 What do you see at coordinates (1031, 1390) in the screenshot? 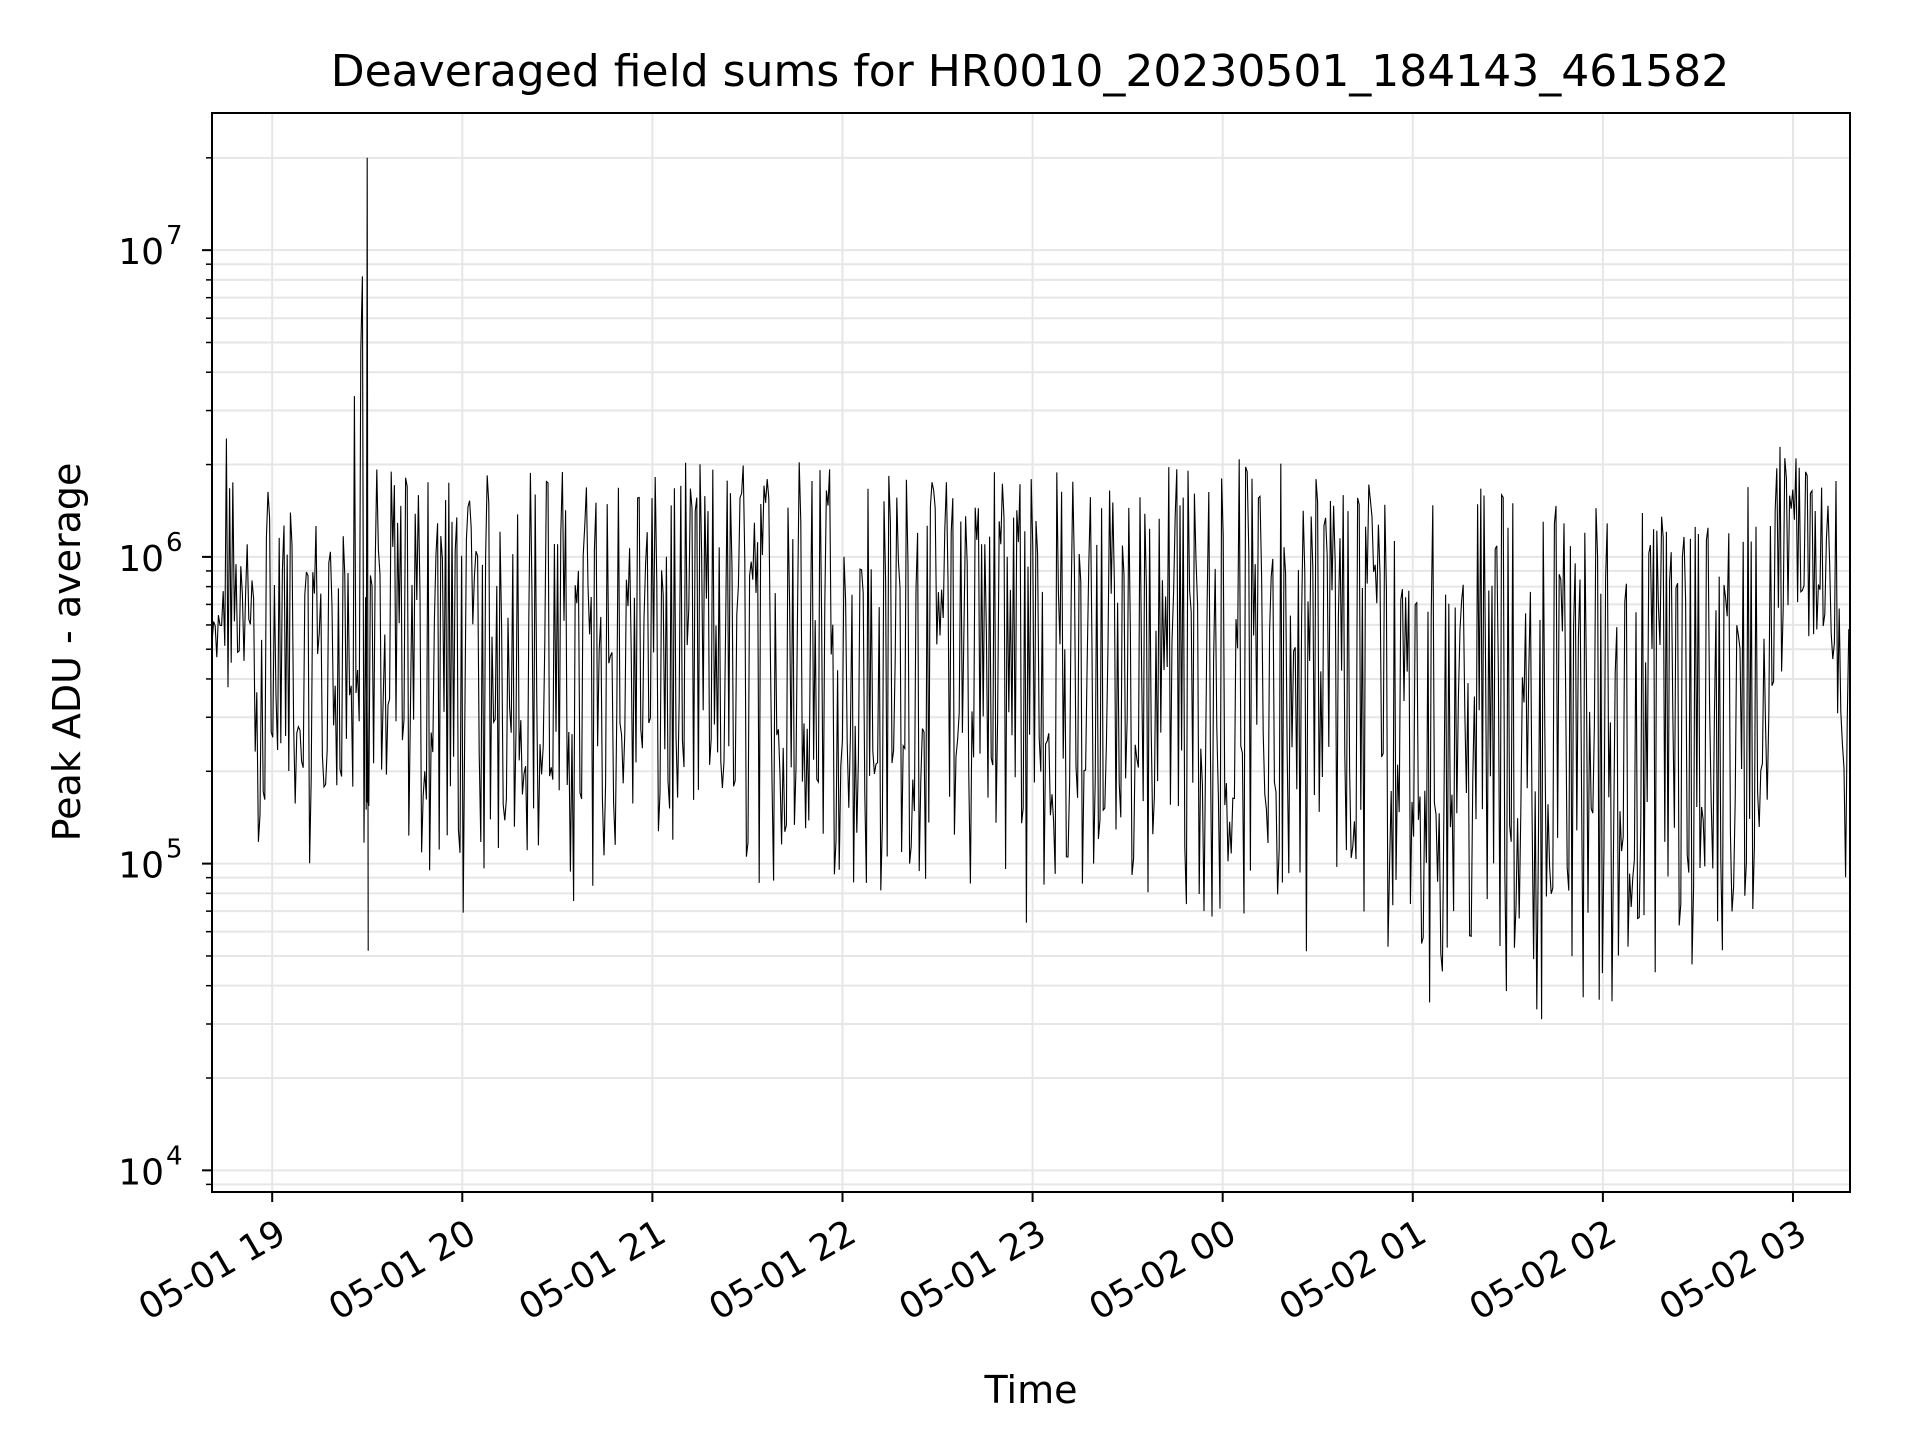
I see `x-axis-label: Time` at bounding box center [1031, 1390].